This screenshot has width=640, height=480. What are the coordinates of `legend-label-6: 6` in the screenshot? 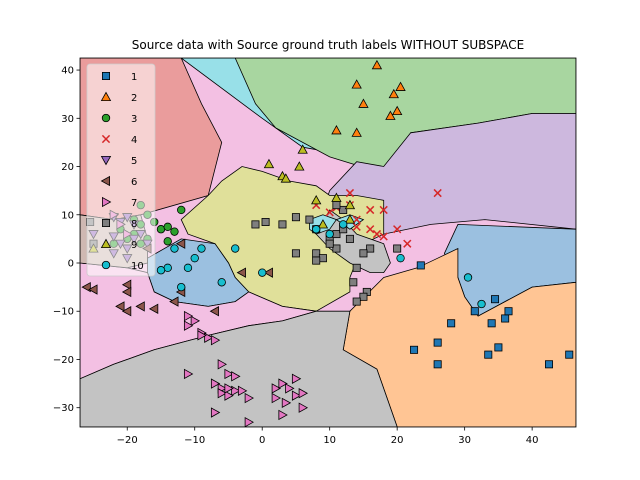 It's located at (134, 182).